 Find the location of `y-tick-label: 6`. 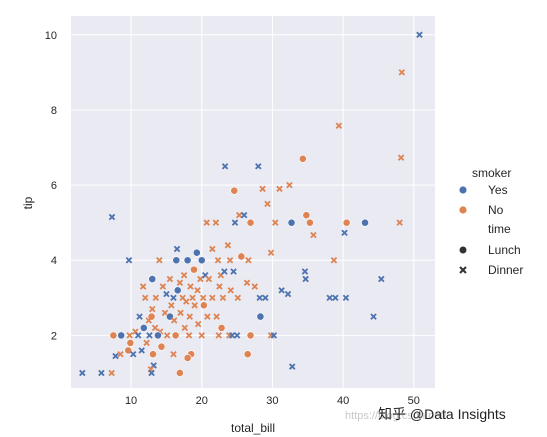

y-tick-label: 6 is located at coordinates (54, 186).